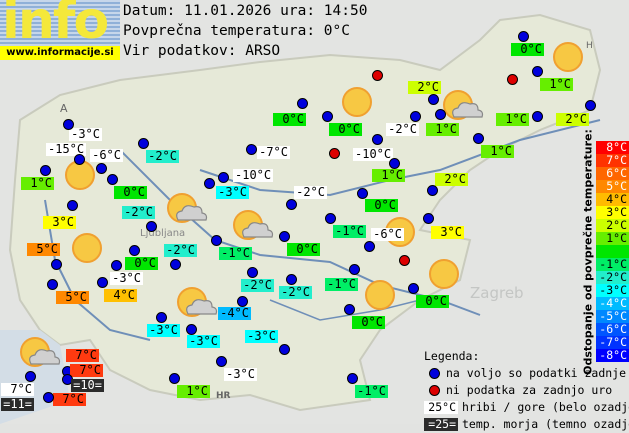 The image size is (629, 433). What do you see at coordinates (349, 231) in the screenshot?
I see `station-temperature-label: -1°C` at bounding box center [349, 231].